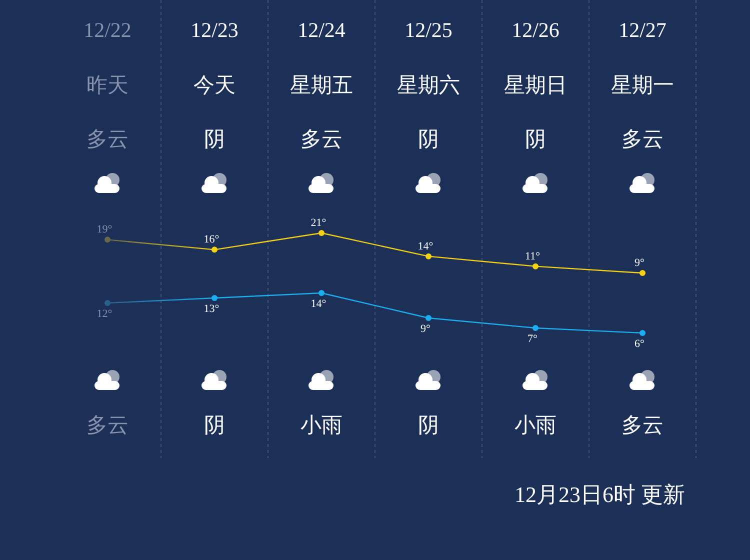 The image size is (750, 560). Describe the element at coordinates (104, 230) in the screenshot. I see `data-label: 19°` at that location.